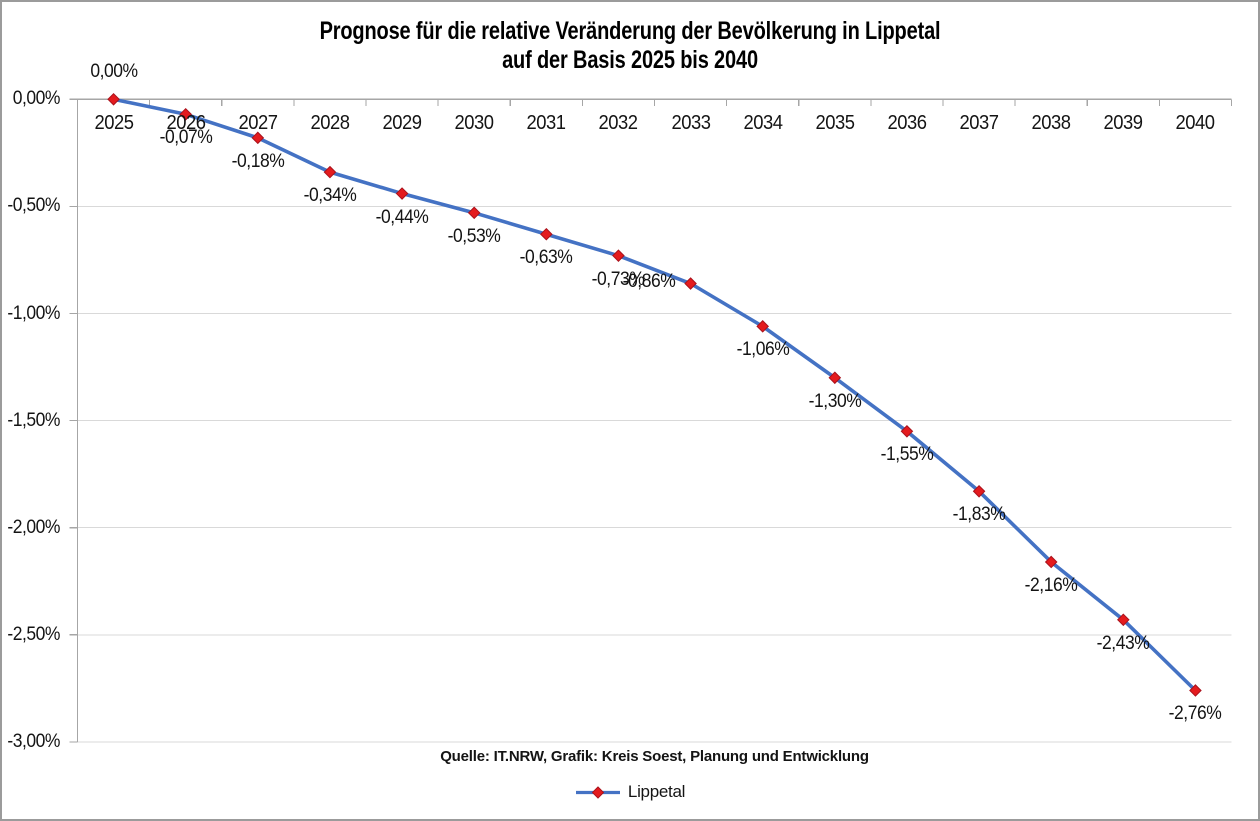 The width and height of the screenshot is (1260, 821). What do you see at coordinates (258, 161) in the screenshot?
I see `data-label: -0,18%` at bounding box center [258, 161].